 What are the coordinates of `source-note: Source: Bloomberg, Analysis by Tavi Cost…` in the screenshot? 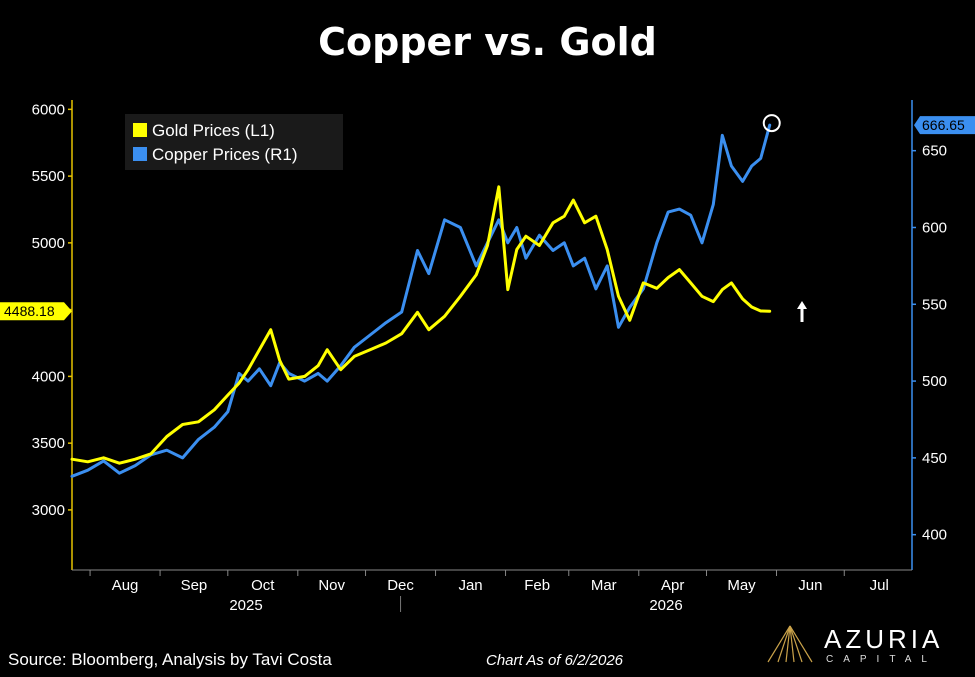 It's located at (170, 659).